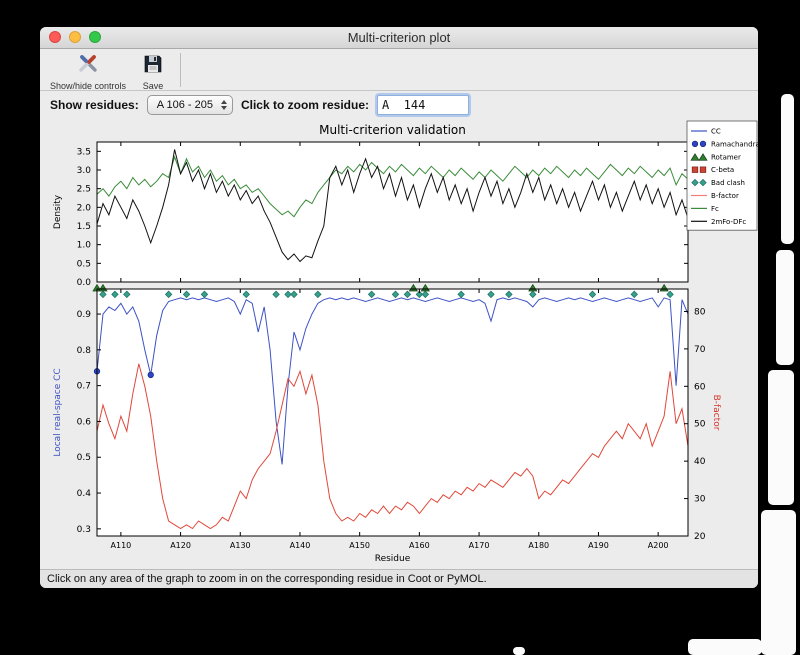  Describe the element at coordinates (84, 208) in the screenshot. I see `svg-text: 2.0` at that location.